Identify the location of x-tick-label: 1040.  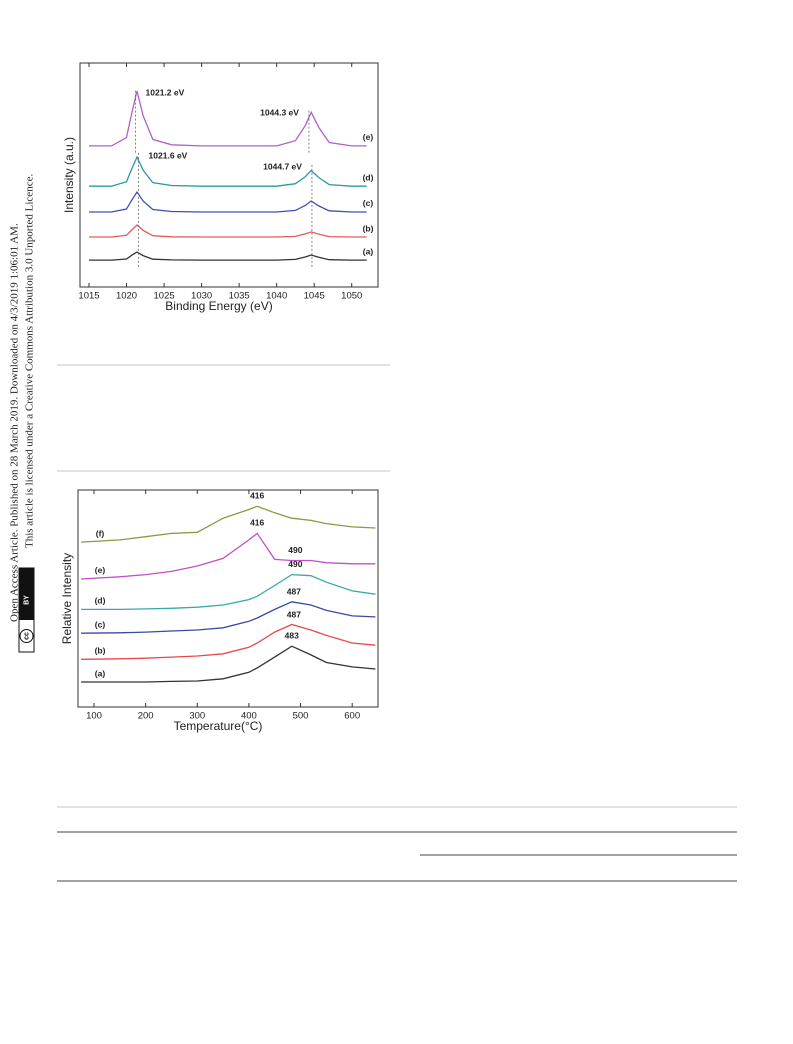
(276, 296).